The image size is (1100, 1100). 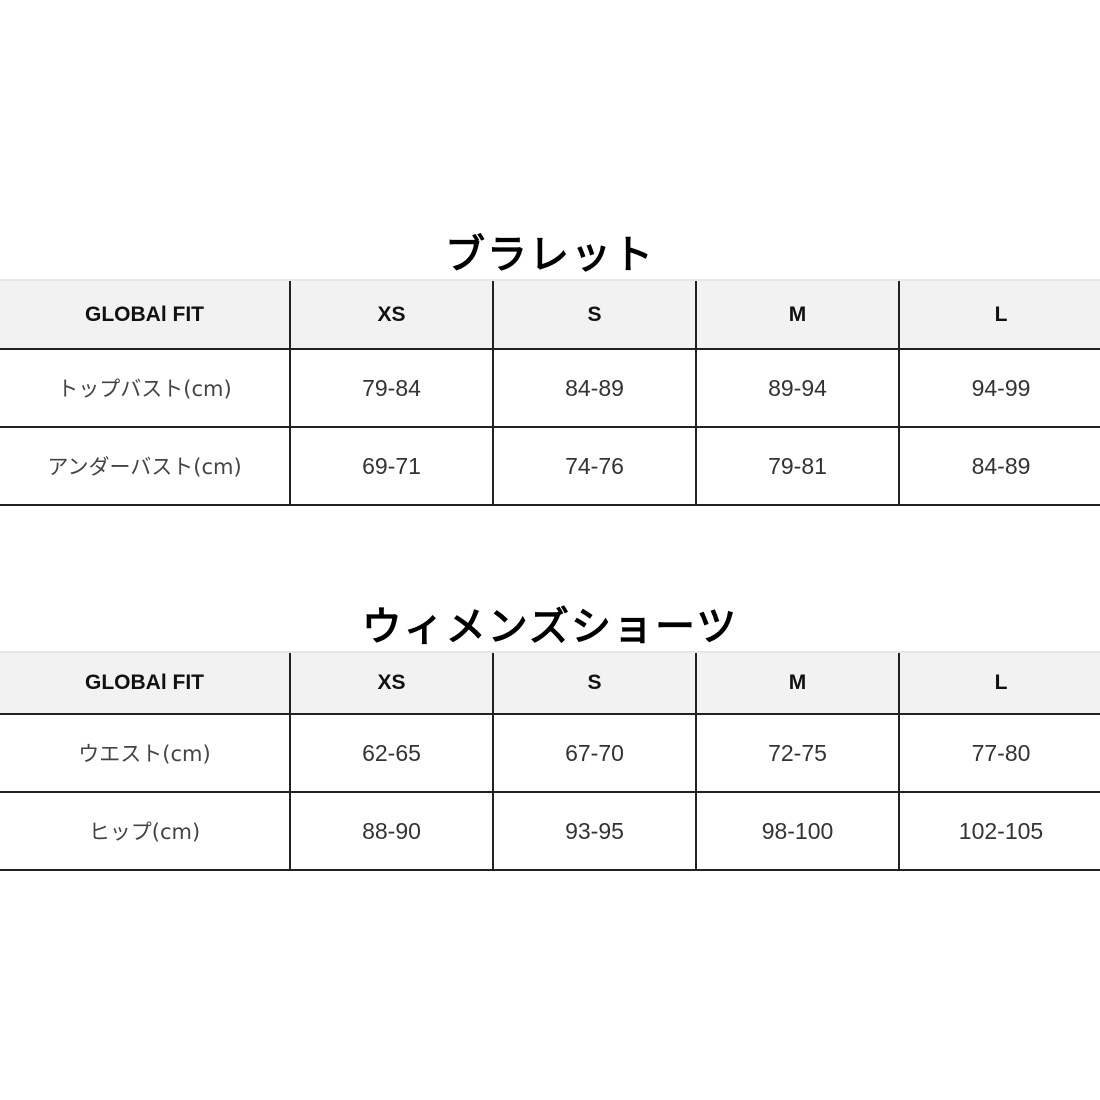 What do you see at coordinates (145, 466) in the screenshot?
I see `row-label: アンダーバスト(cm)` at bounding box center [145, 466].